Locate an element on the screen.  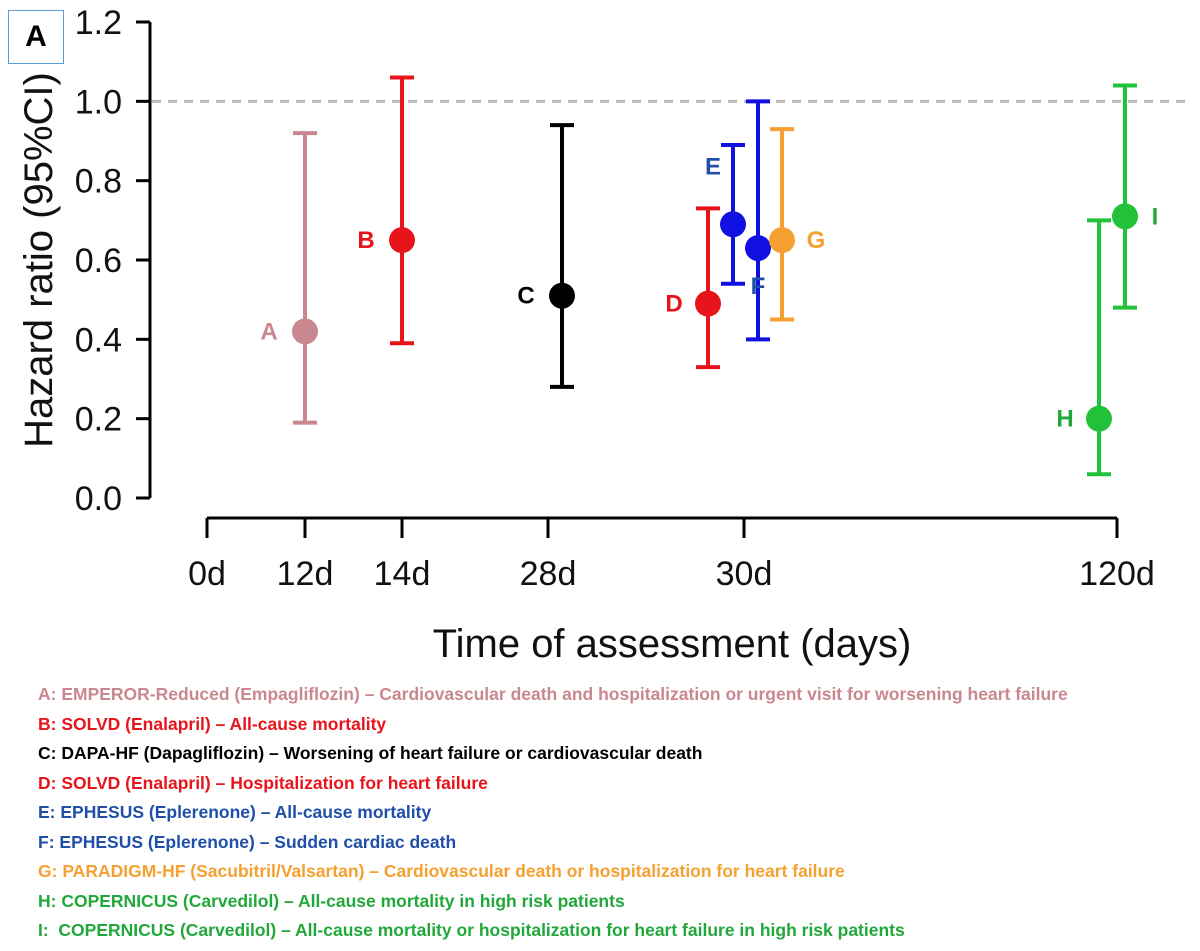
point-label: D is located at coordinates (673, 304).